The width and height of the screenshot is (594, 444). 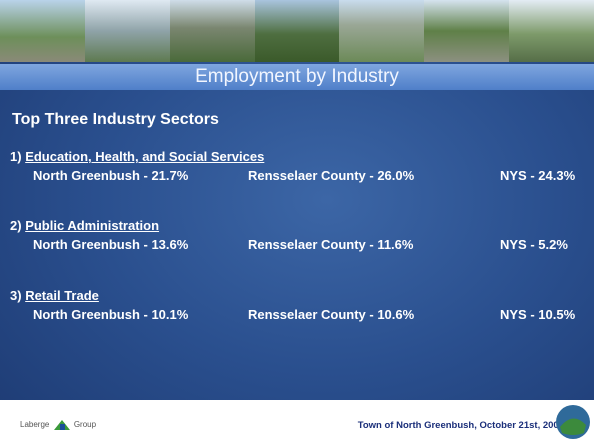 What do you see at coordinates (115, 119) in the screenshot?
I see `heading: Top Three Industry Sectors` at bounding box center [115, 119].